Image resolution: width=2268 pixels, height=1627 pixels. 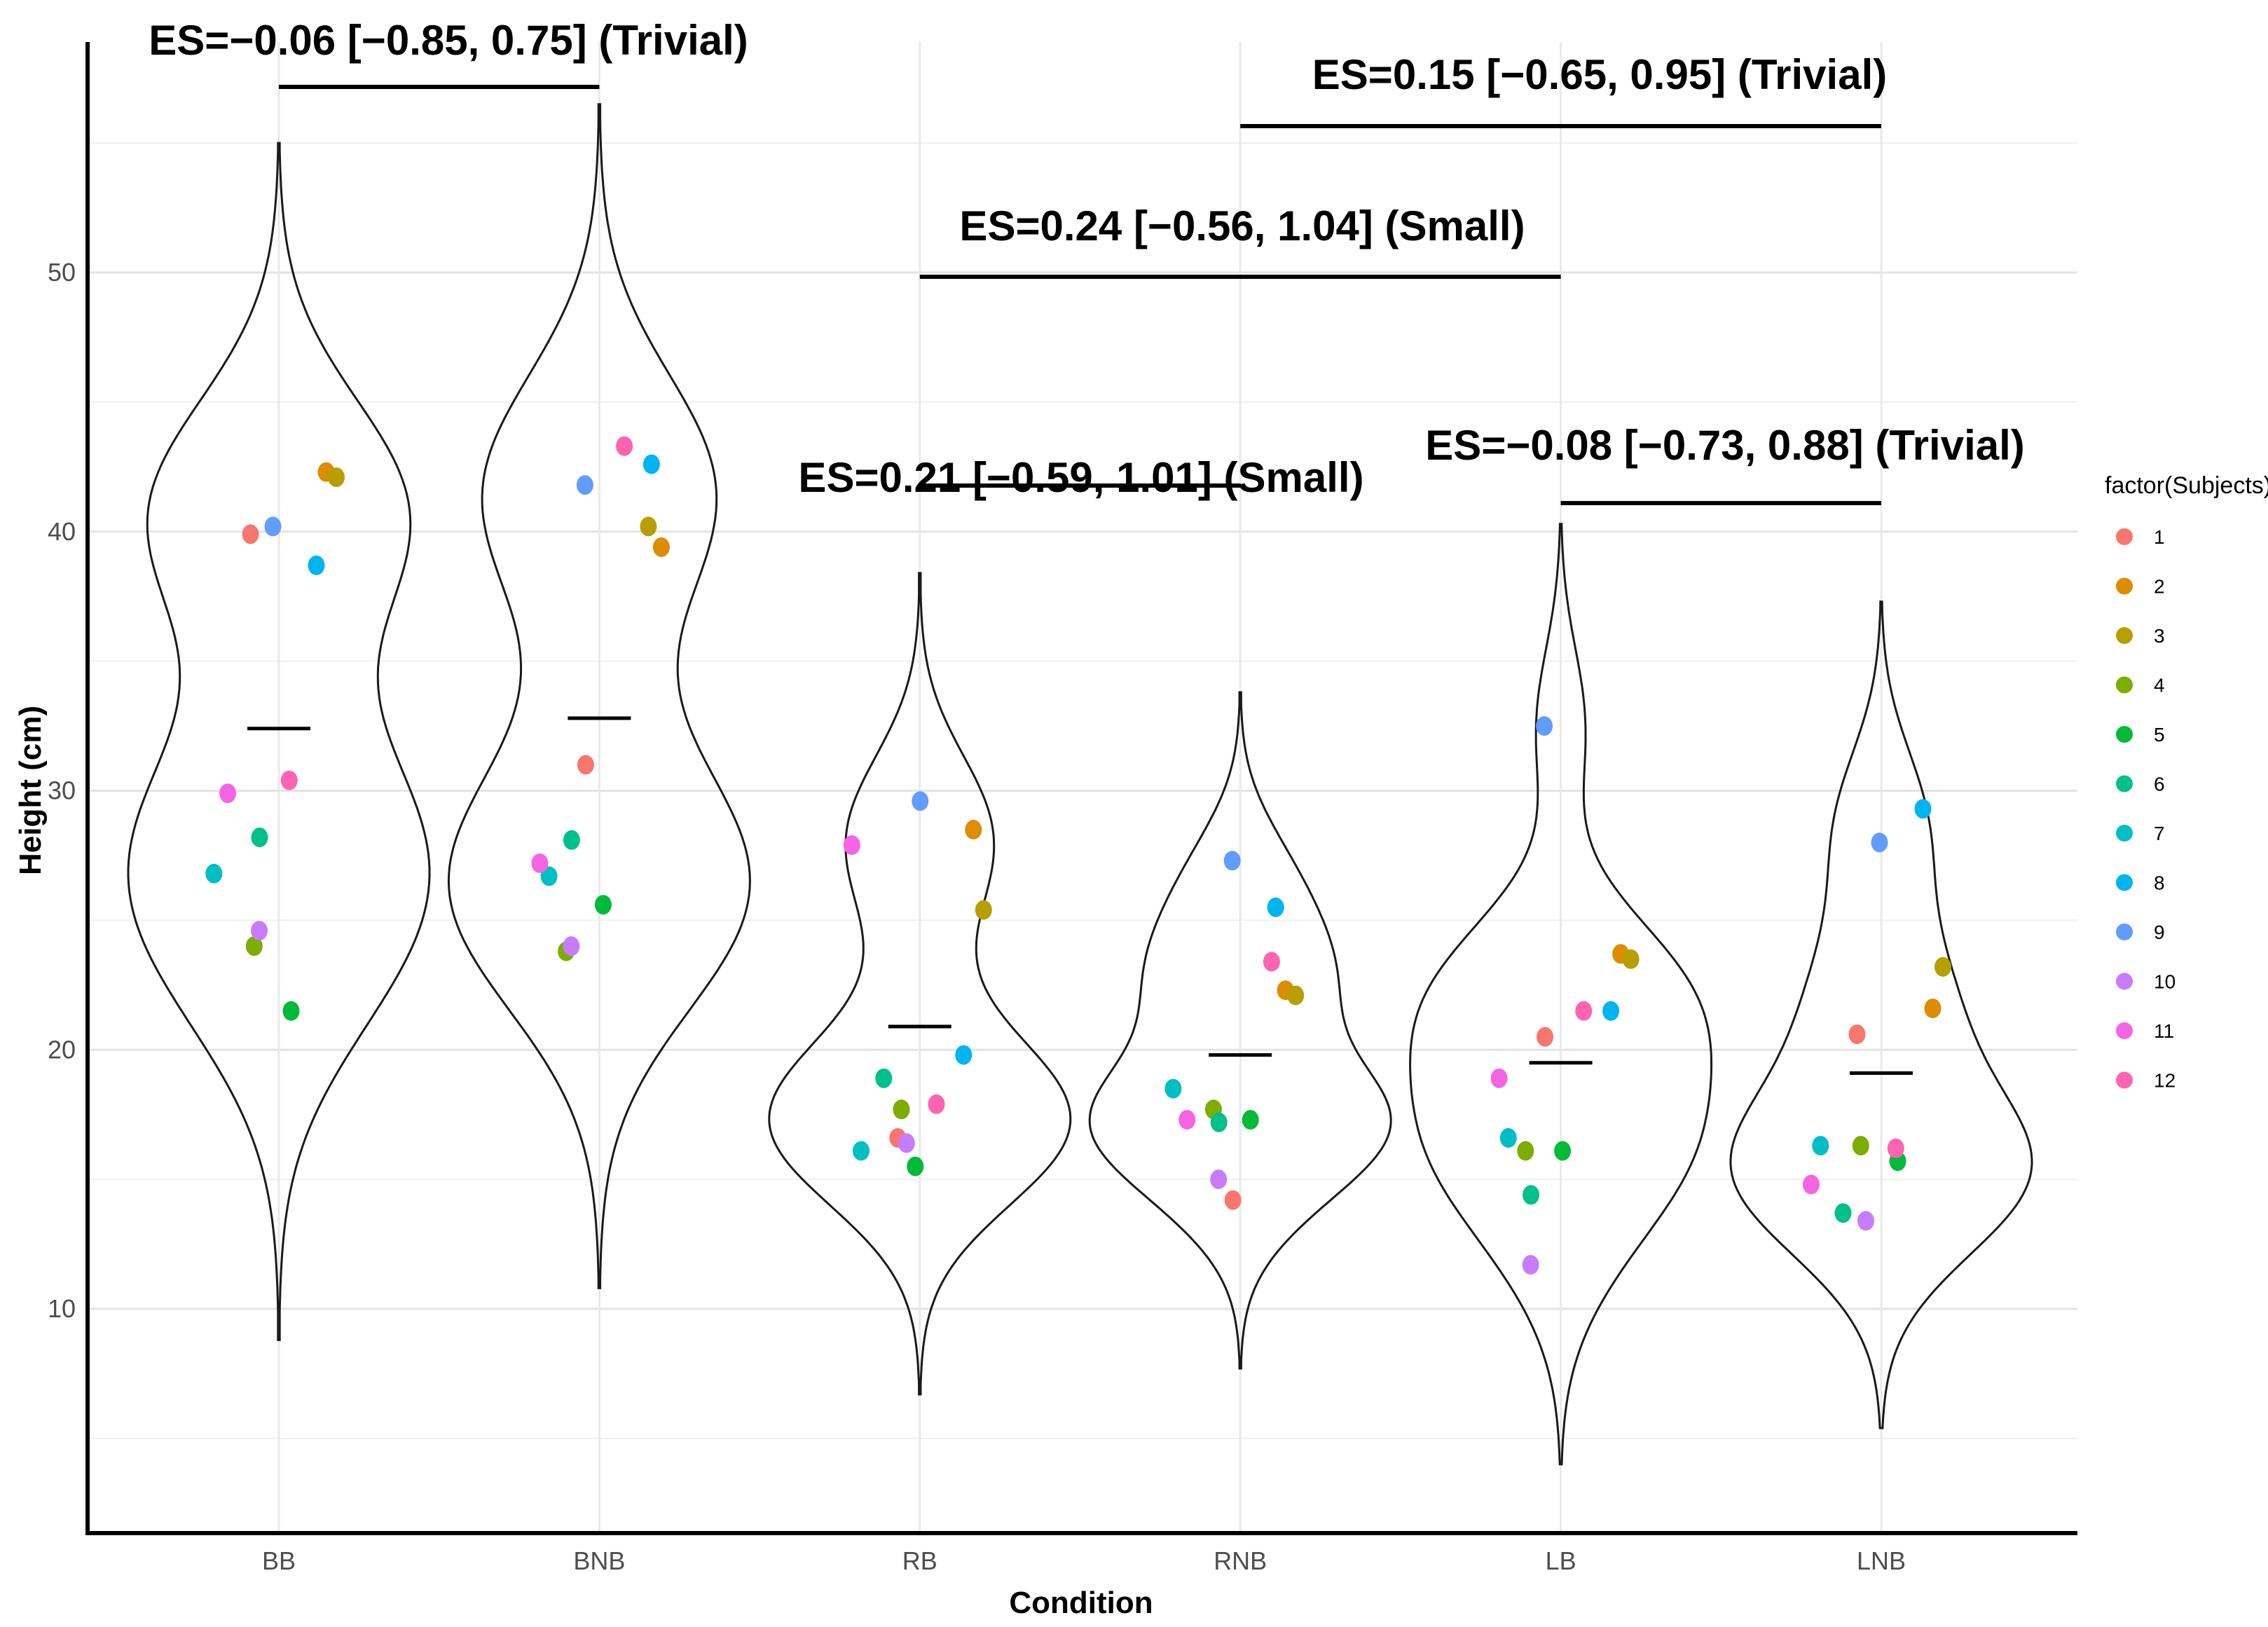 What do you see at coordinates (1882, 1560) in the screenshot?
I see `x-tick-label-lnb: LNB` at bounding box center [1882, 1560].